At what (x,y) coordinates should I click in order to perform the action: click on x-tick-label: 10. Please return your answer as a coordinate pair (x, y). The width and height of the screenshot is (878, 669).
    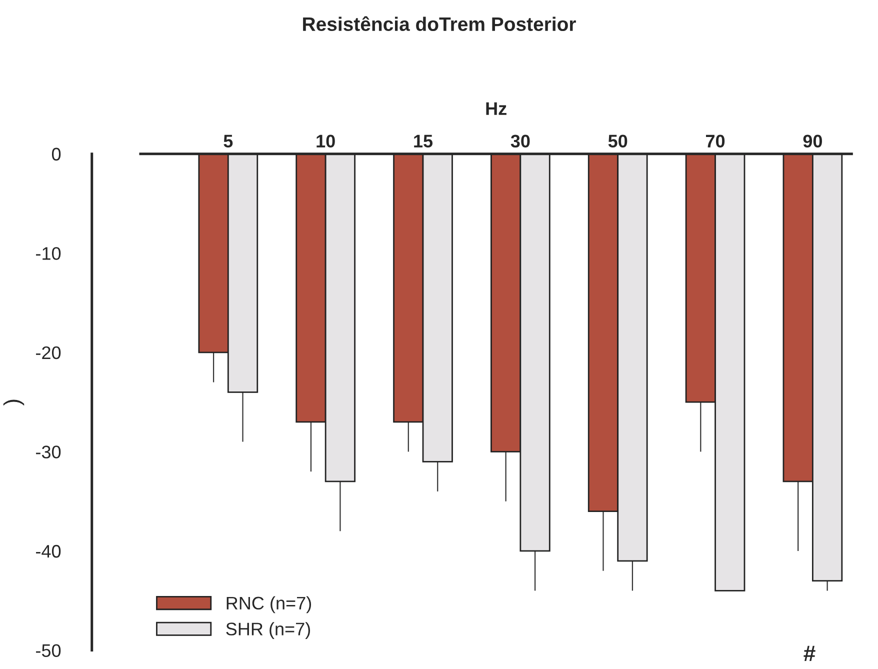
    Looking at the image, I should click on (325, 141).